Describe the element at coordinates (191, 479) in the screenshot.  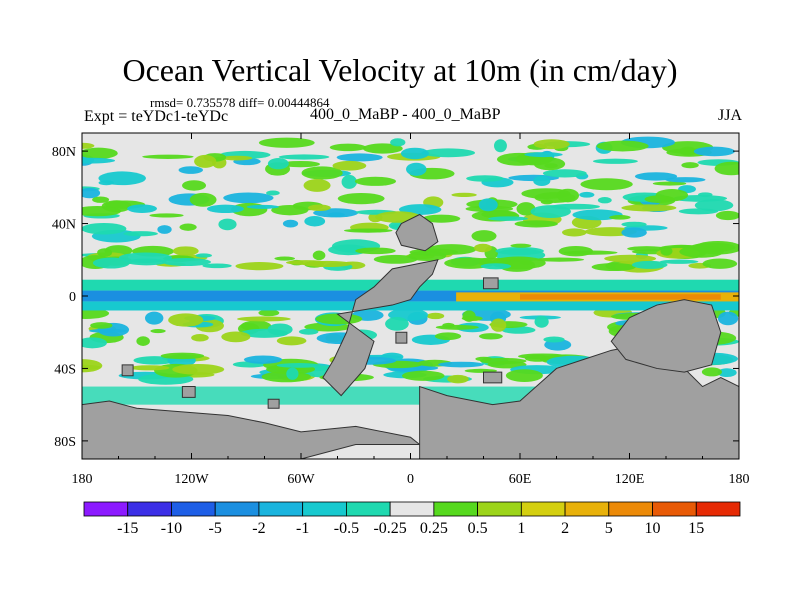
I see `x-tick-label: 120W` at that location.